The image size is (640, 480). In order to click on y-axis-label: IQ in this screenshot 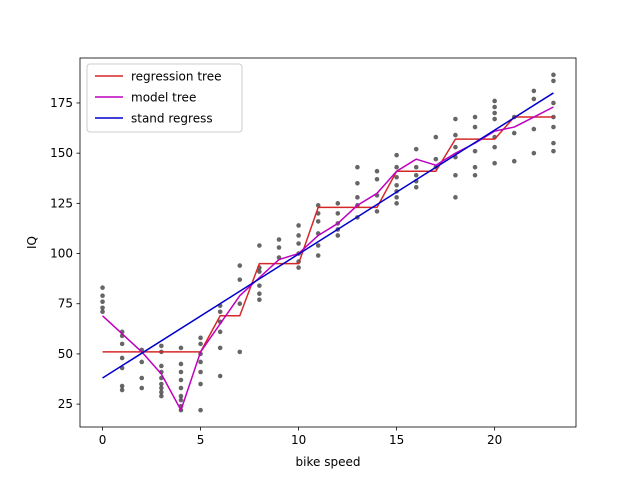, I will do `click(32, 242)`.